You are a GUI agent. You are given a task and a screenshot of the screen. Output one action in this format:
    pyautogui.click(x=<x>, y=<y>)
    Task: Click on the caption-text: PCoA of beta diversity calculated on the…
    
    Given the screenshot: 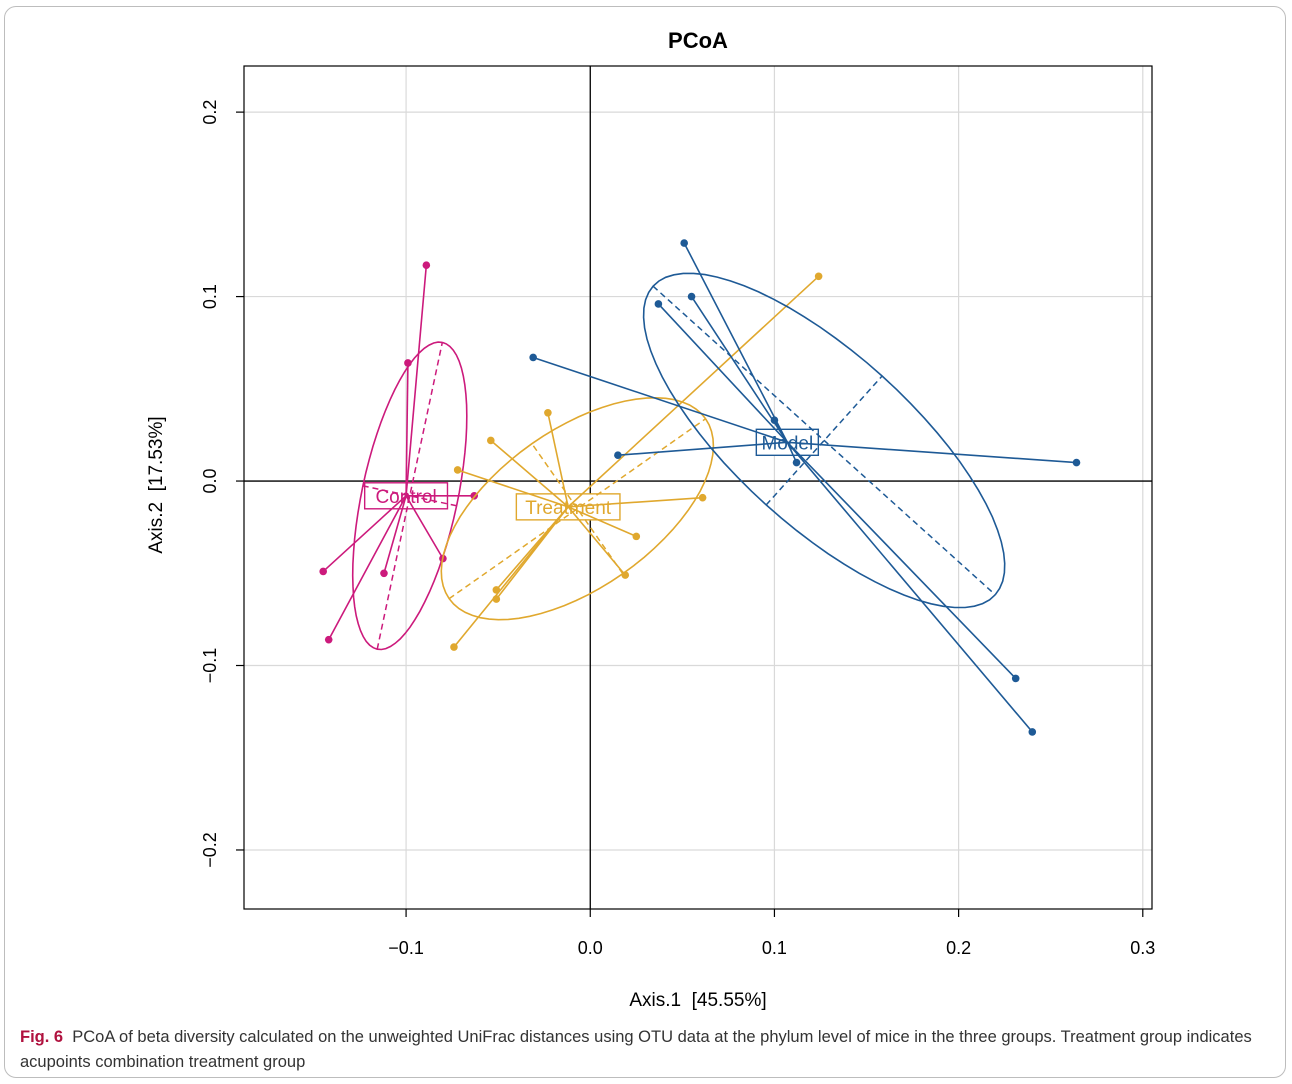 What is the action you would take?
    pyautogui.click(x=636, y=1049)
    